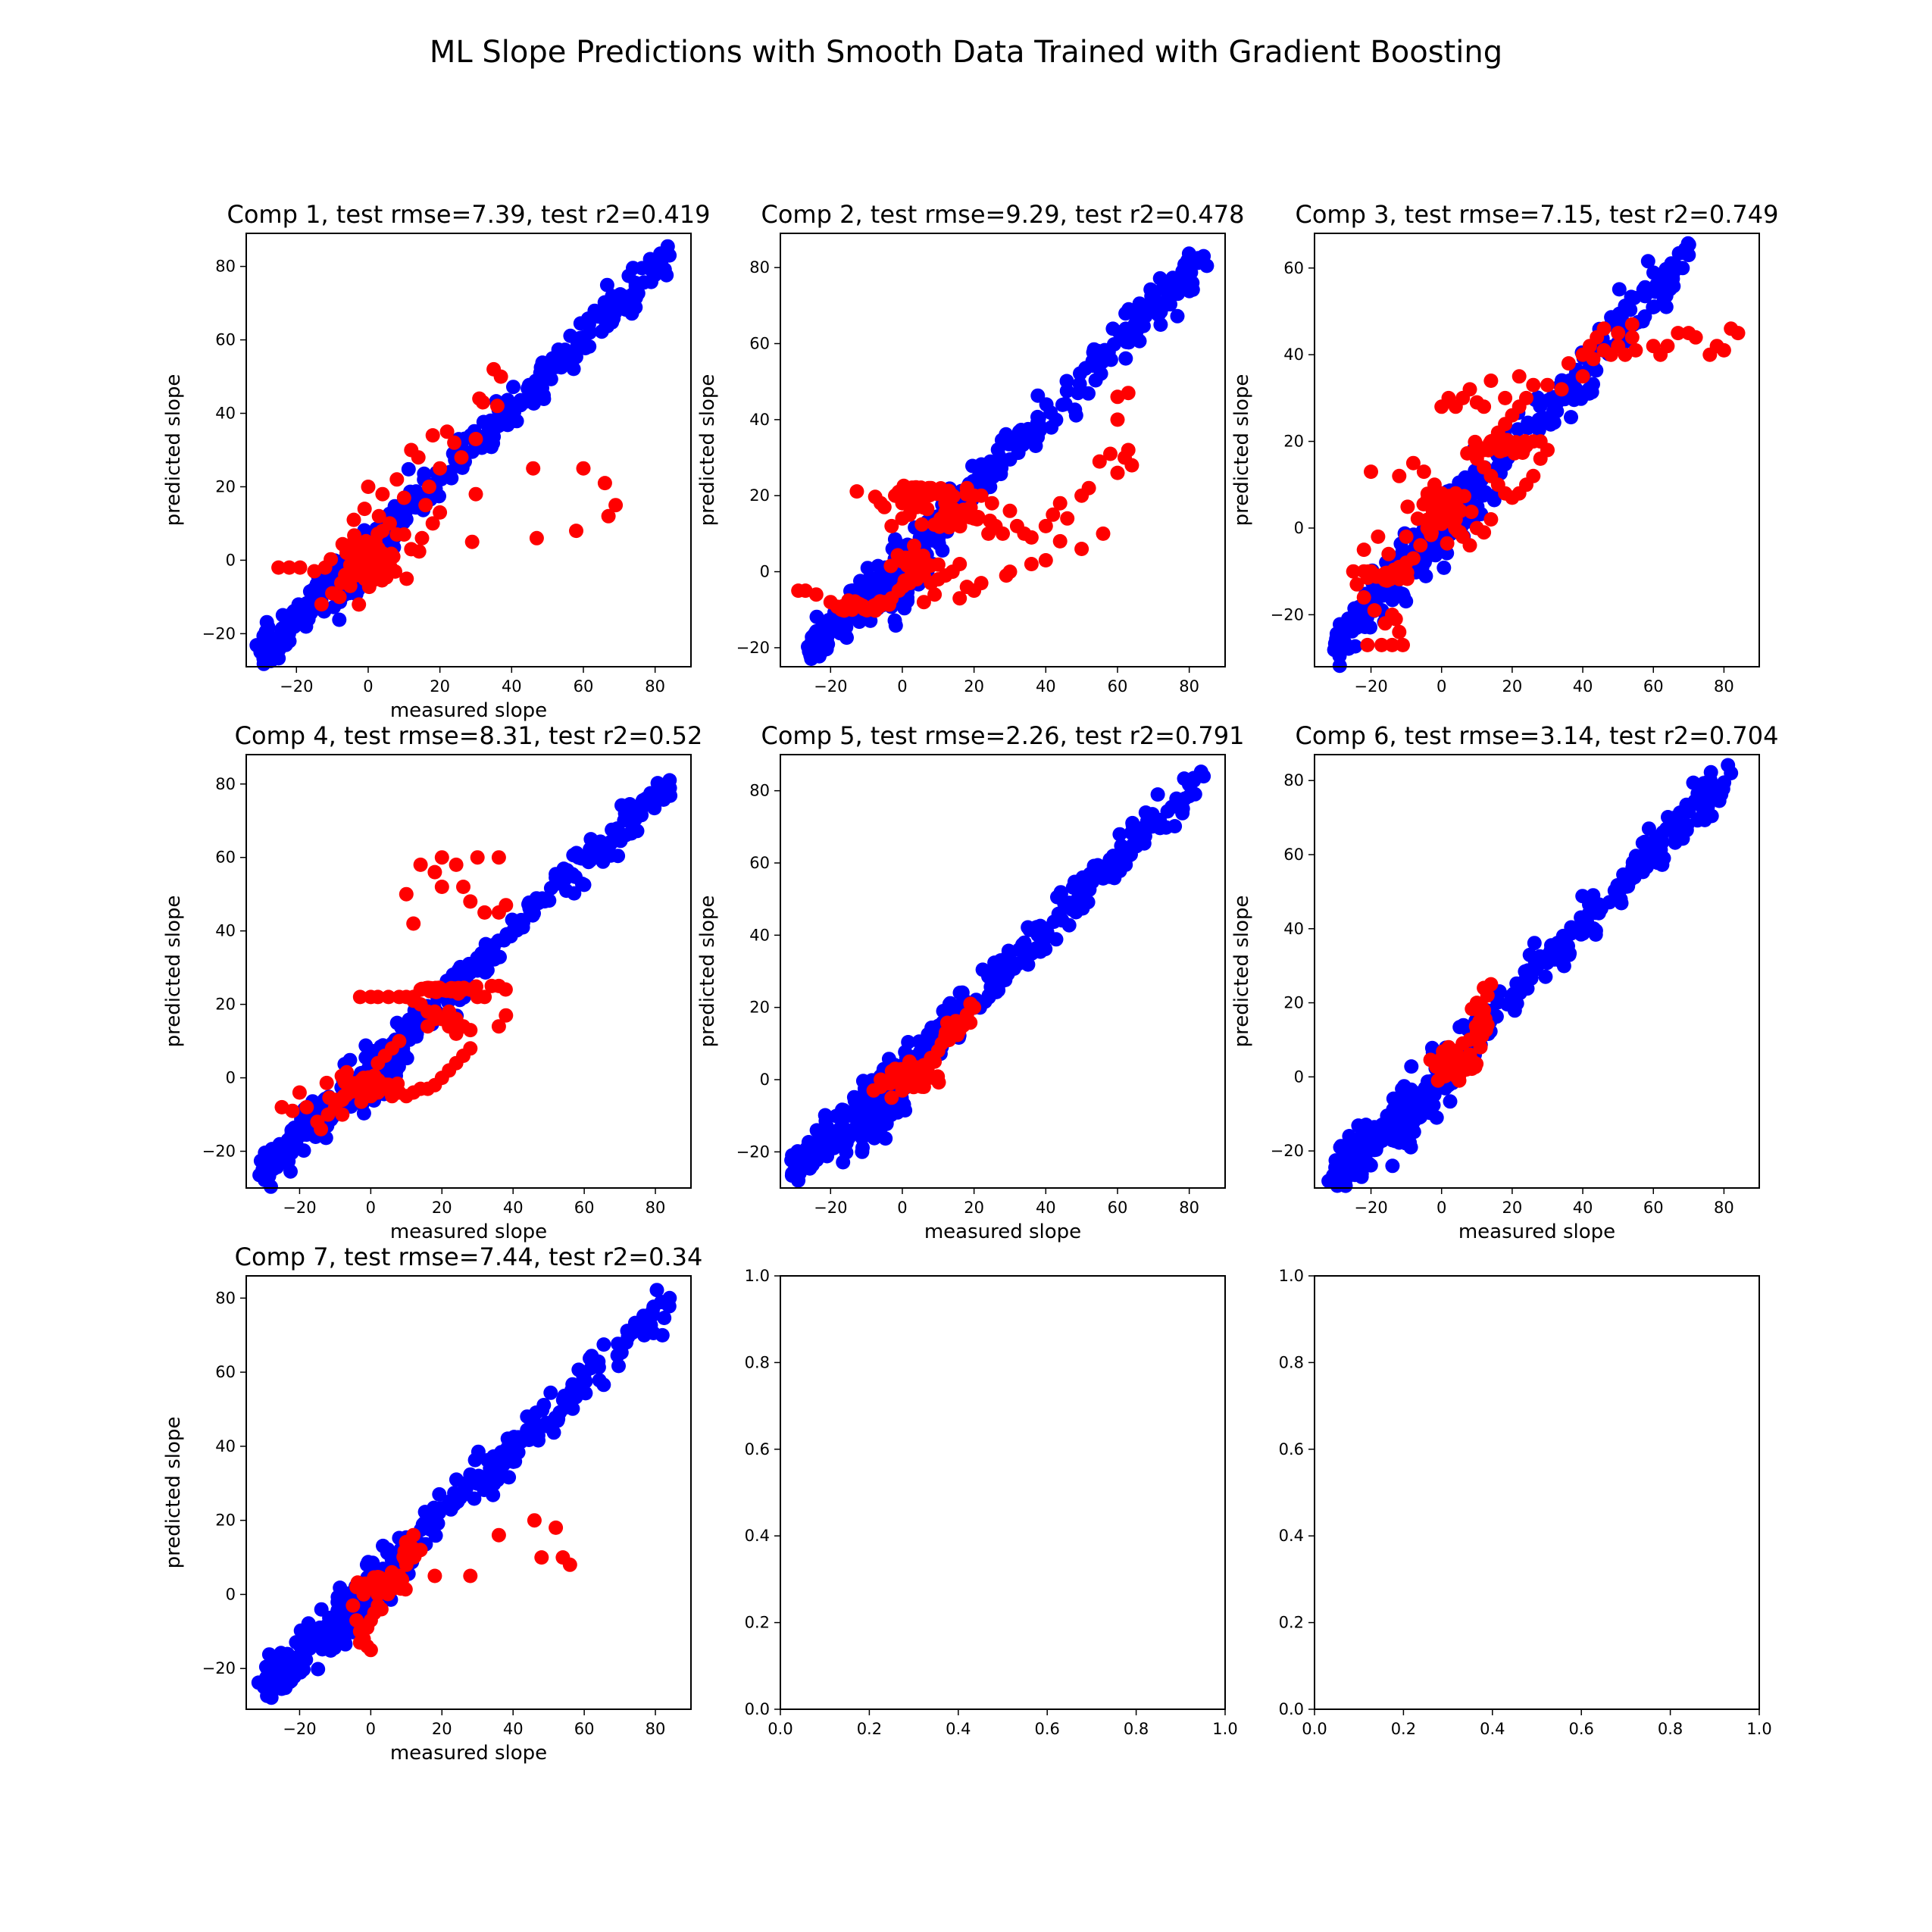 The width and height of the screenshot is (1932, 1932). What do you see at coordinates (1537, 1492) in the screenshot?
I see `axes-frame` at bounding box center [1537, 1492].